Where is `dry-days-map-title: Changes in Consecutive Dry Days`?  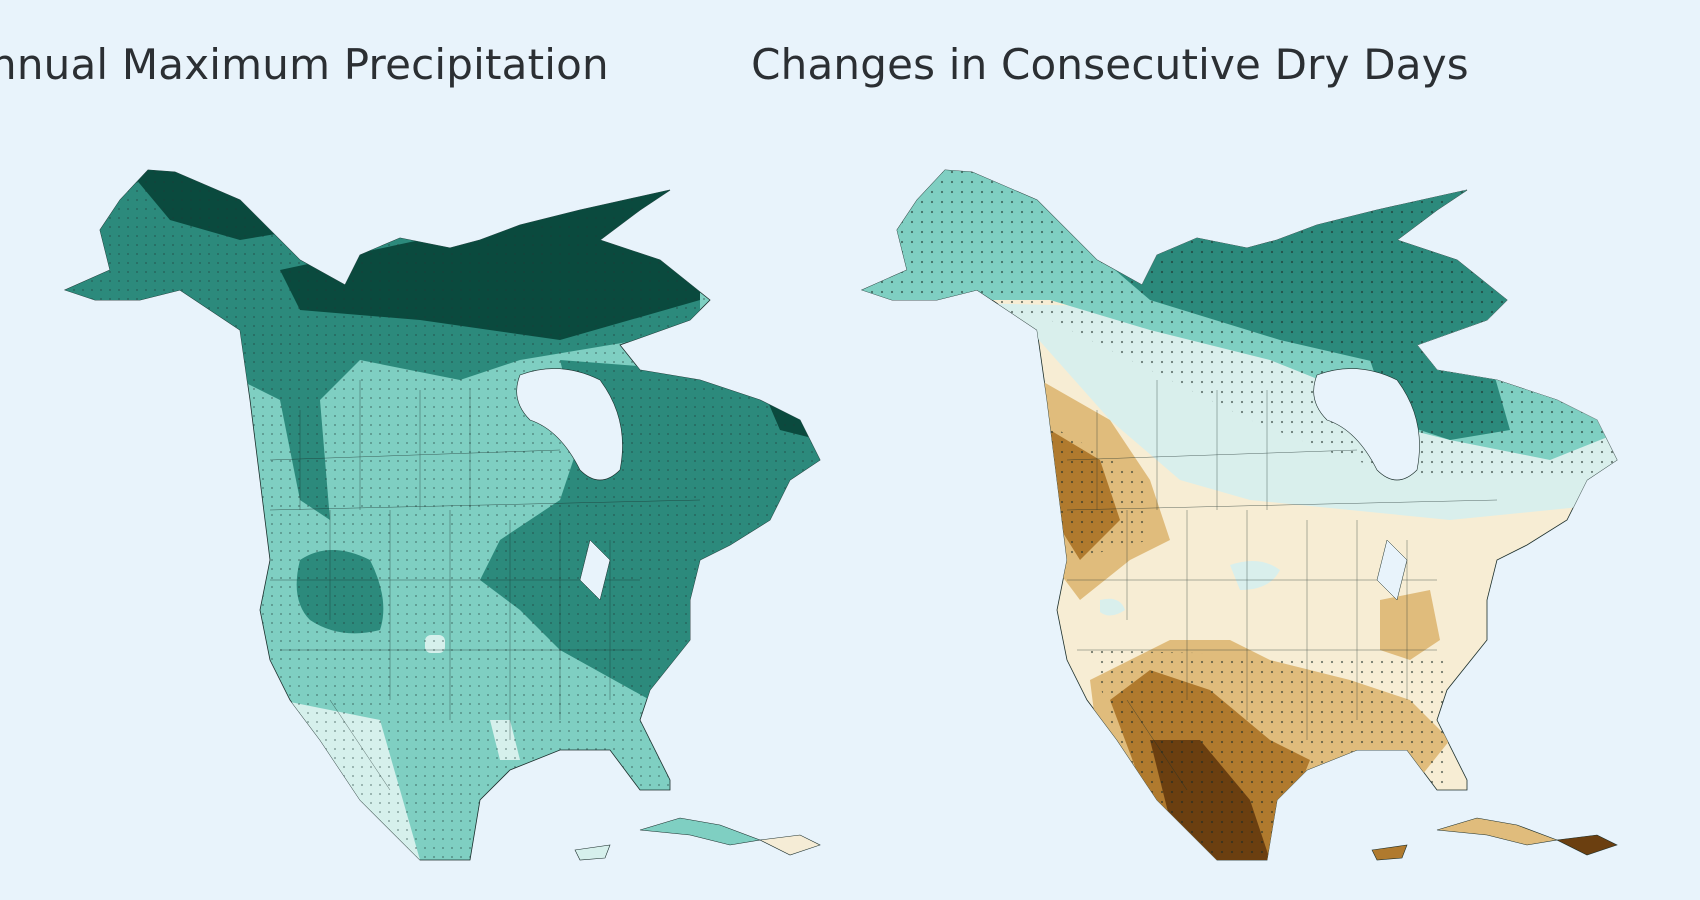
dry-days-map-title: Changes in Consecutive Dry Days is located at coordinates (1225, 64).